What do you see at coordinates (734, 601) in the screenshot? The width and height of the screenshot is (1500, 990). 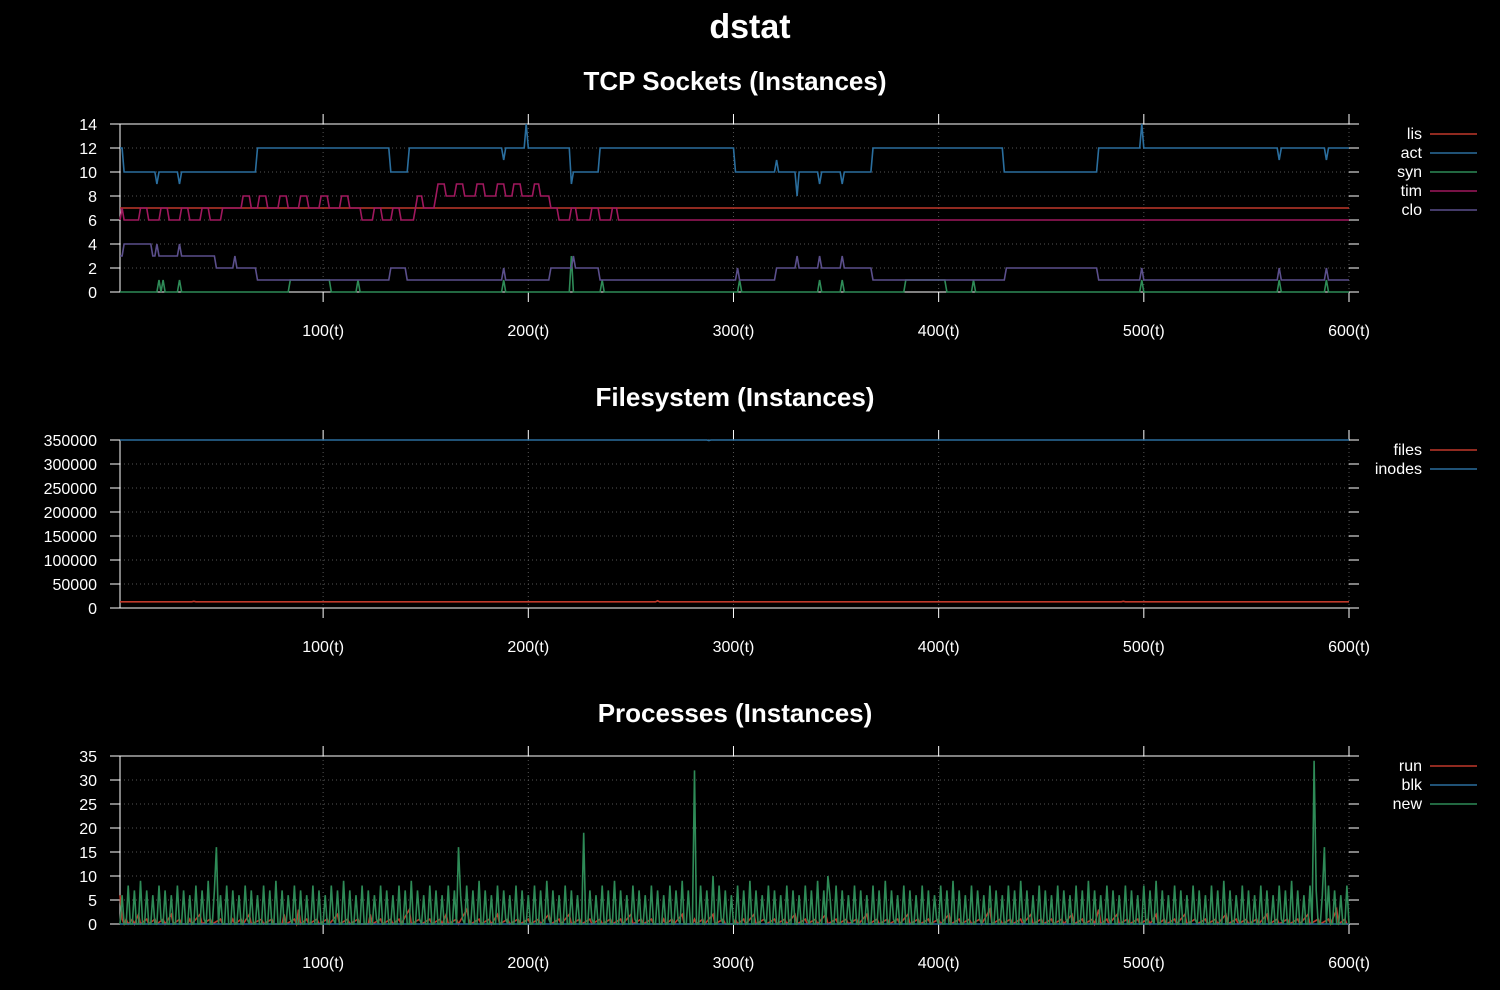 I see `series-line-files` at bounding box center [734, 601].